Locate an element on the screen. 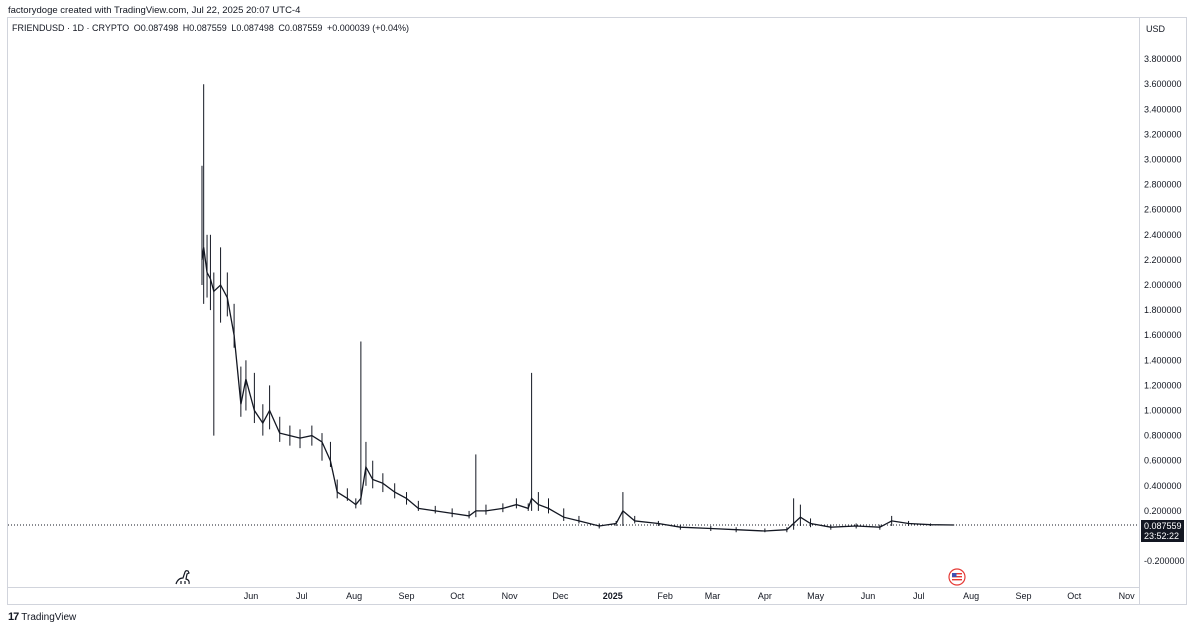  x-tick-label: 2025 is located at coordinates (613, 596).